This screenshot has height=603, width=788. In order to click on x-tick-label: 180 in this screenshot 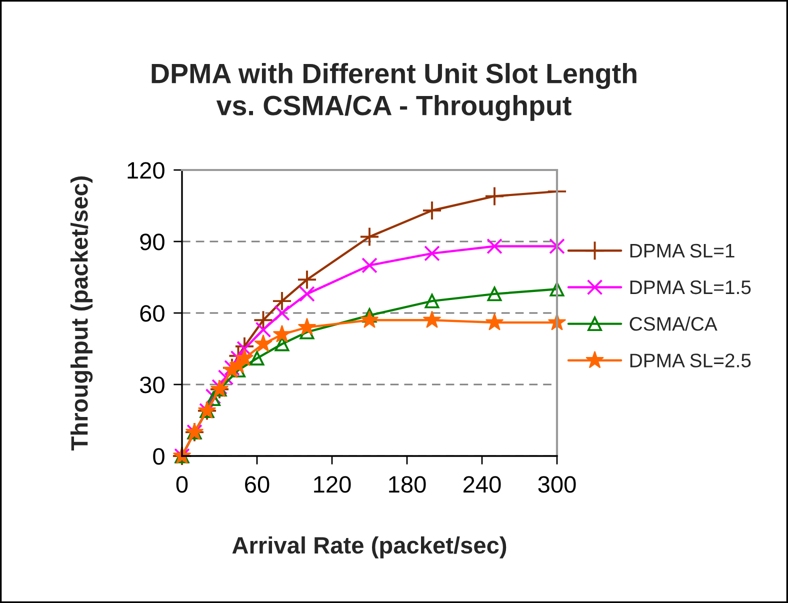, I will do `click(407, 484)`.